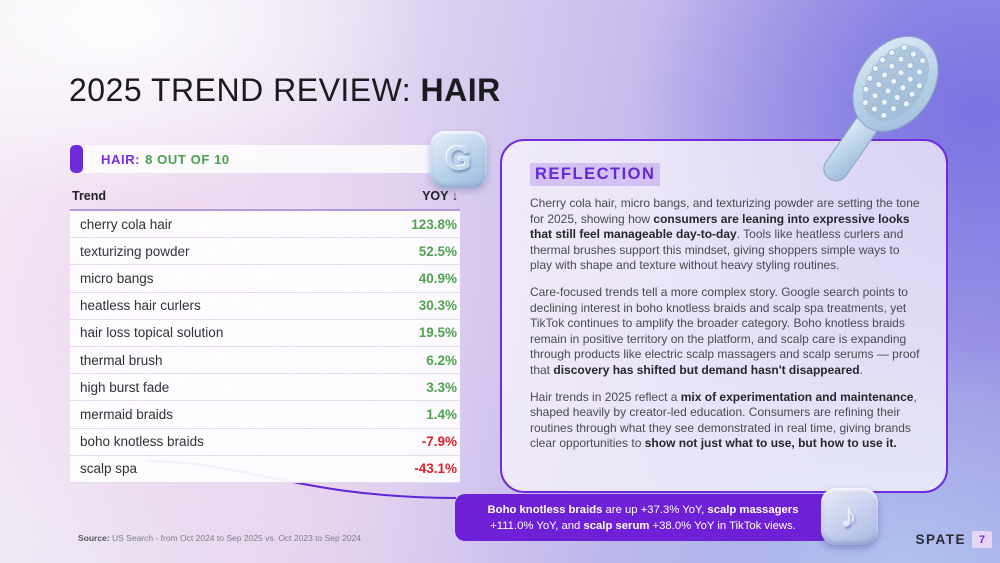 This screenshot has width=1000, height=563. What do you see at coordinates (121, 360) in the screenshot?
I see `trend-name: thermal brush` at bounding box center [121, 360].